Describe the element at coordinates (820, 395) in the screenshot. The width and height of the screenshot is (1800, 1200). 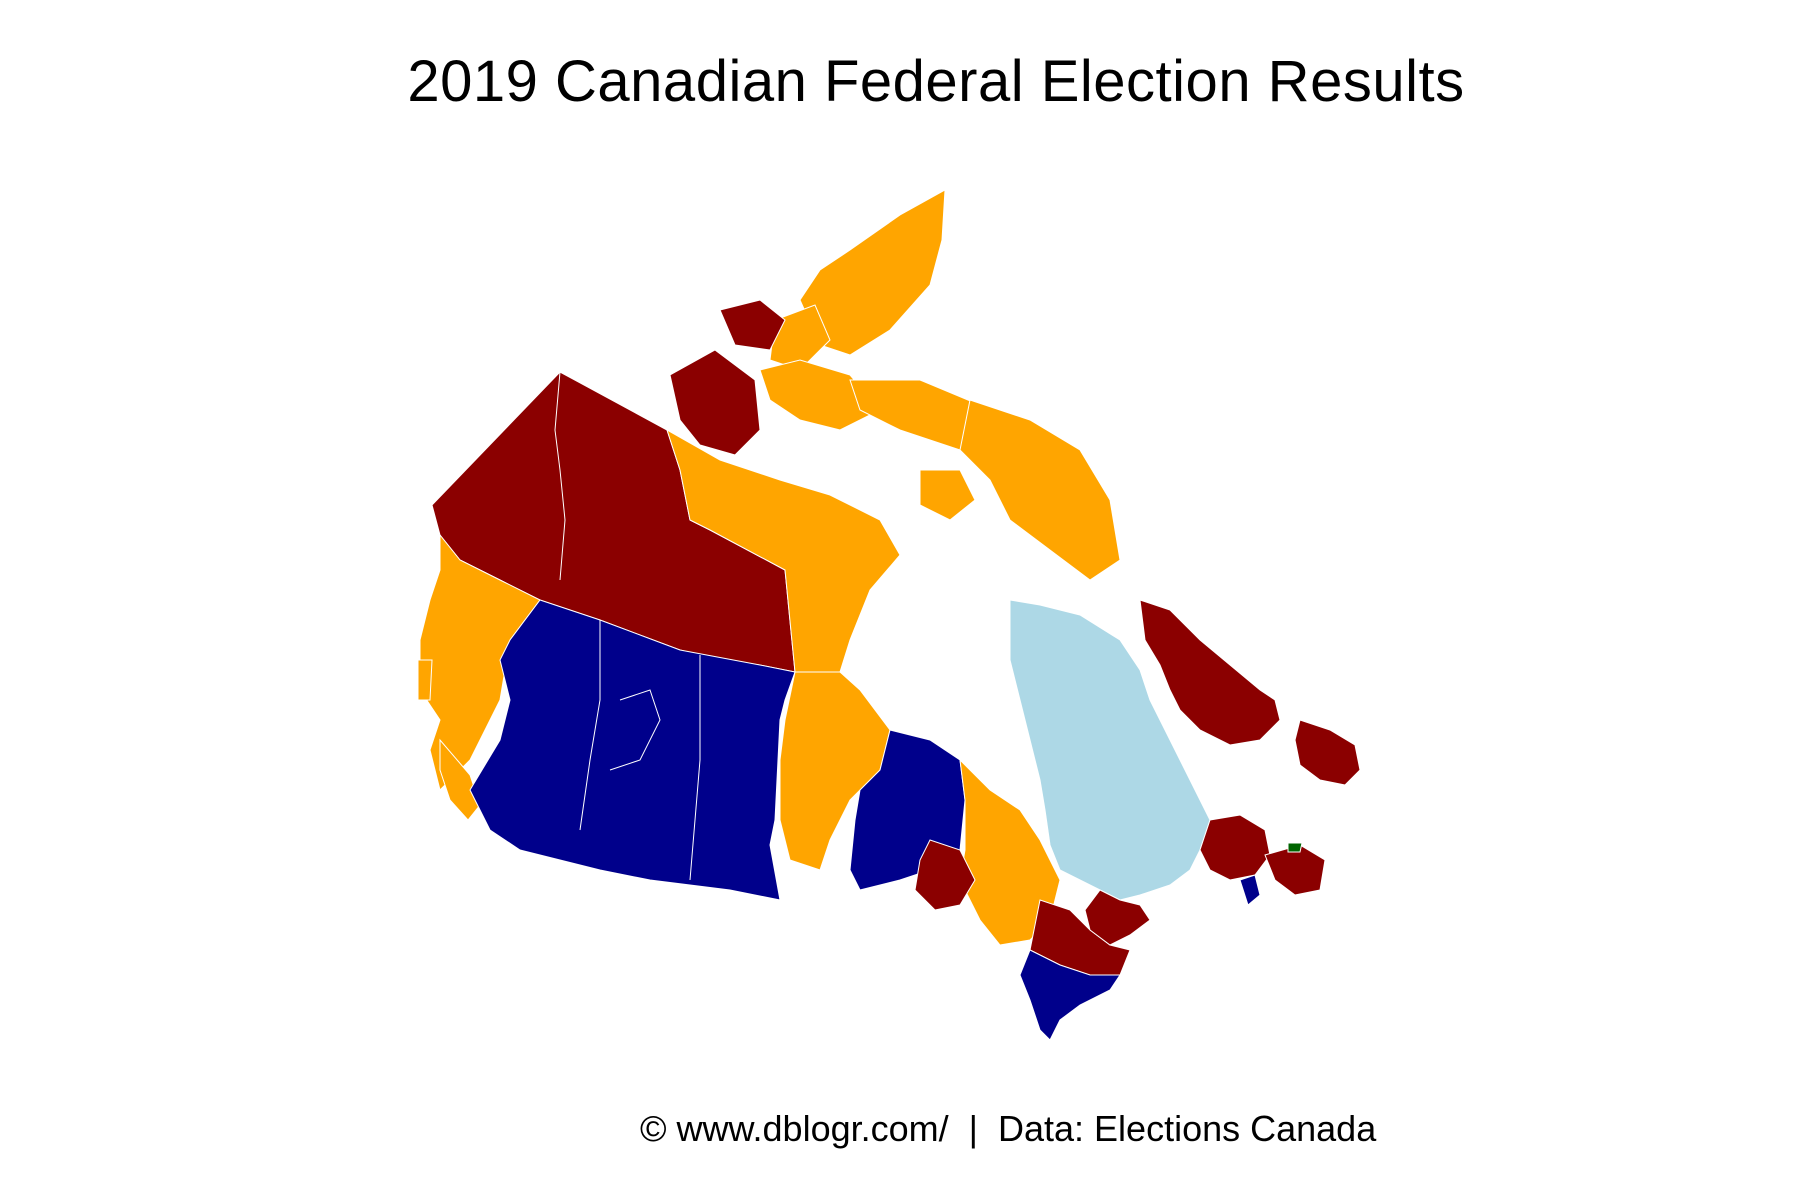
I see `victoria-island-region` at that location.